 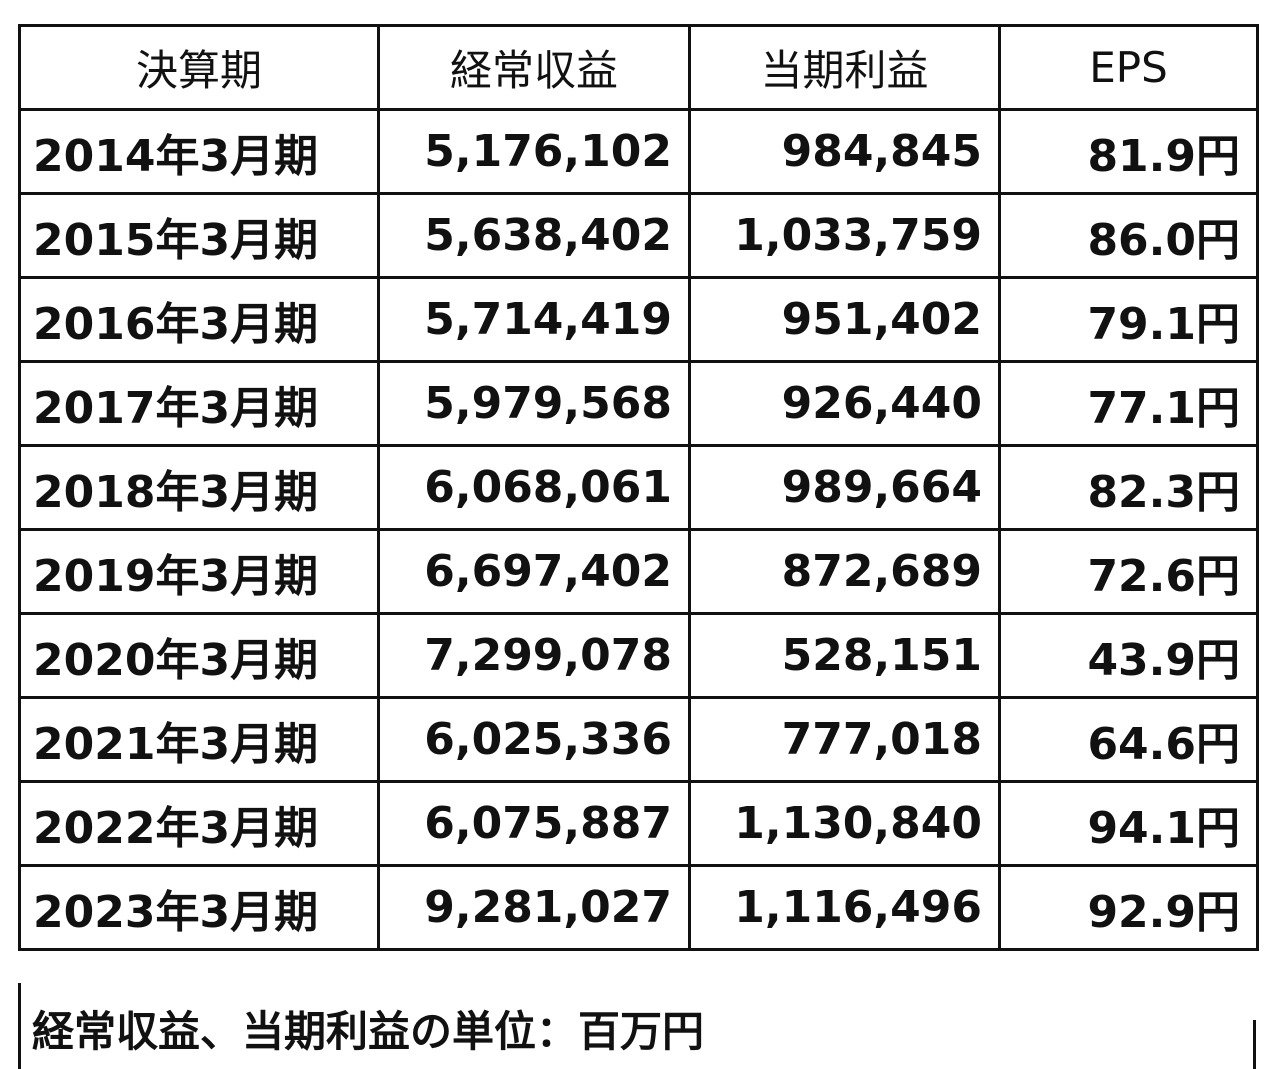 I want to click on value-cell: 989,664, so click(x=844, y=487).